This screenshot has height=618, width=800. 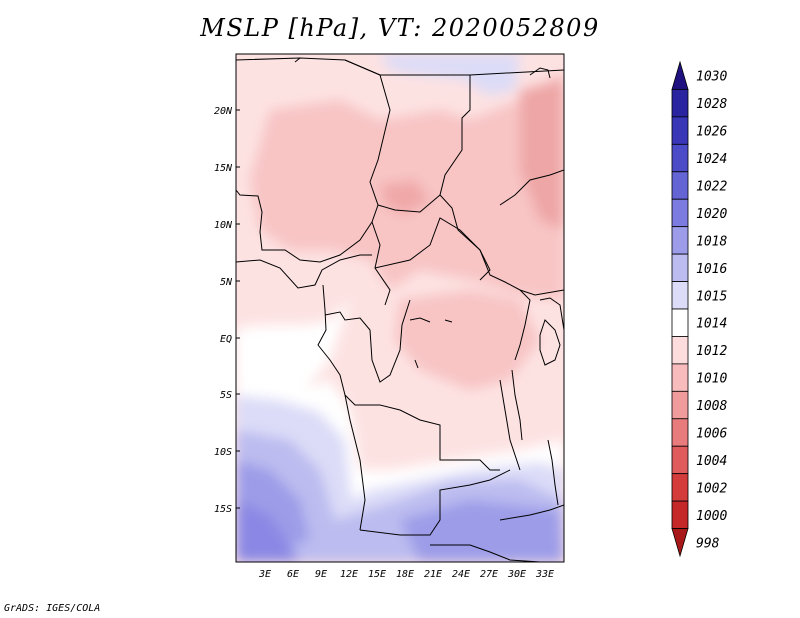 I want to click on lake-malawi, so click(x=553, y=472).